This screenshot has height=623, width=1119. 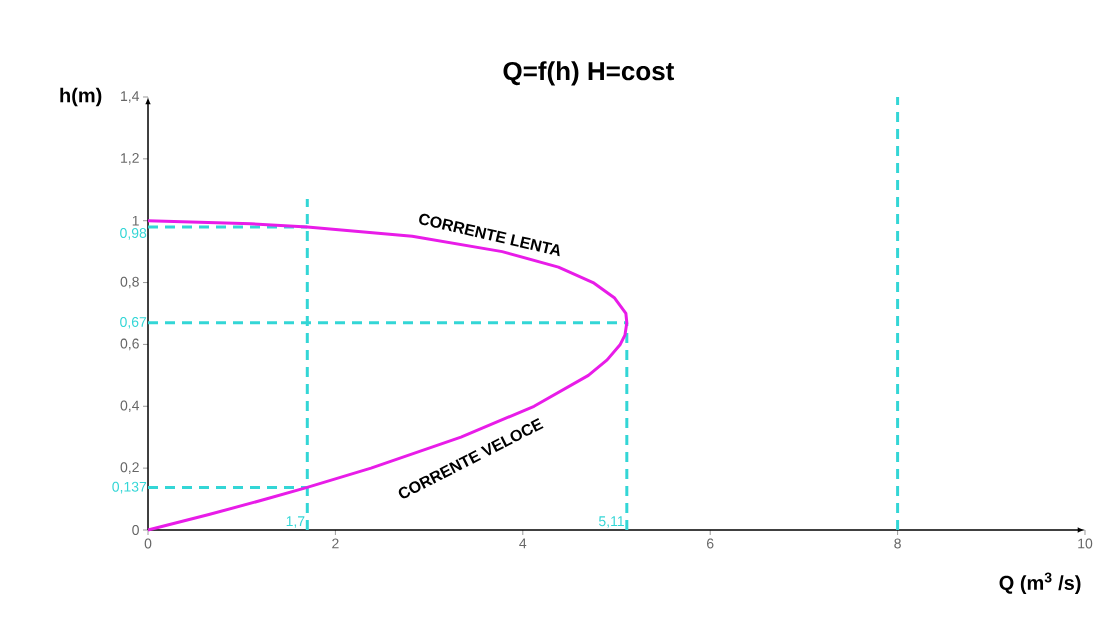 What do you see at coordinates (130, 159) in the screenshot?
I see `y-tick-label: 1,2` at bounding box center [130, 159].